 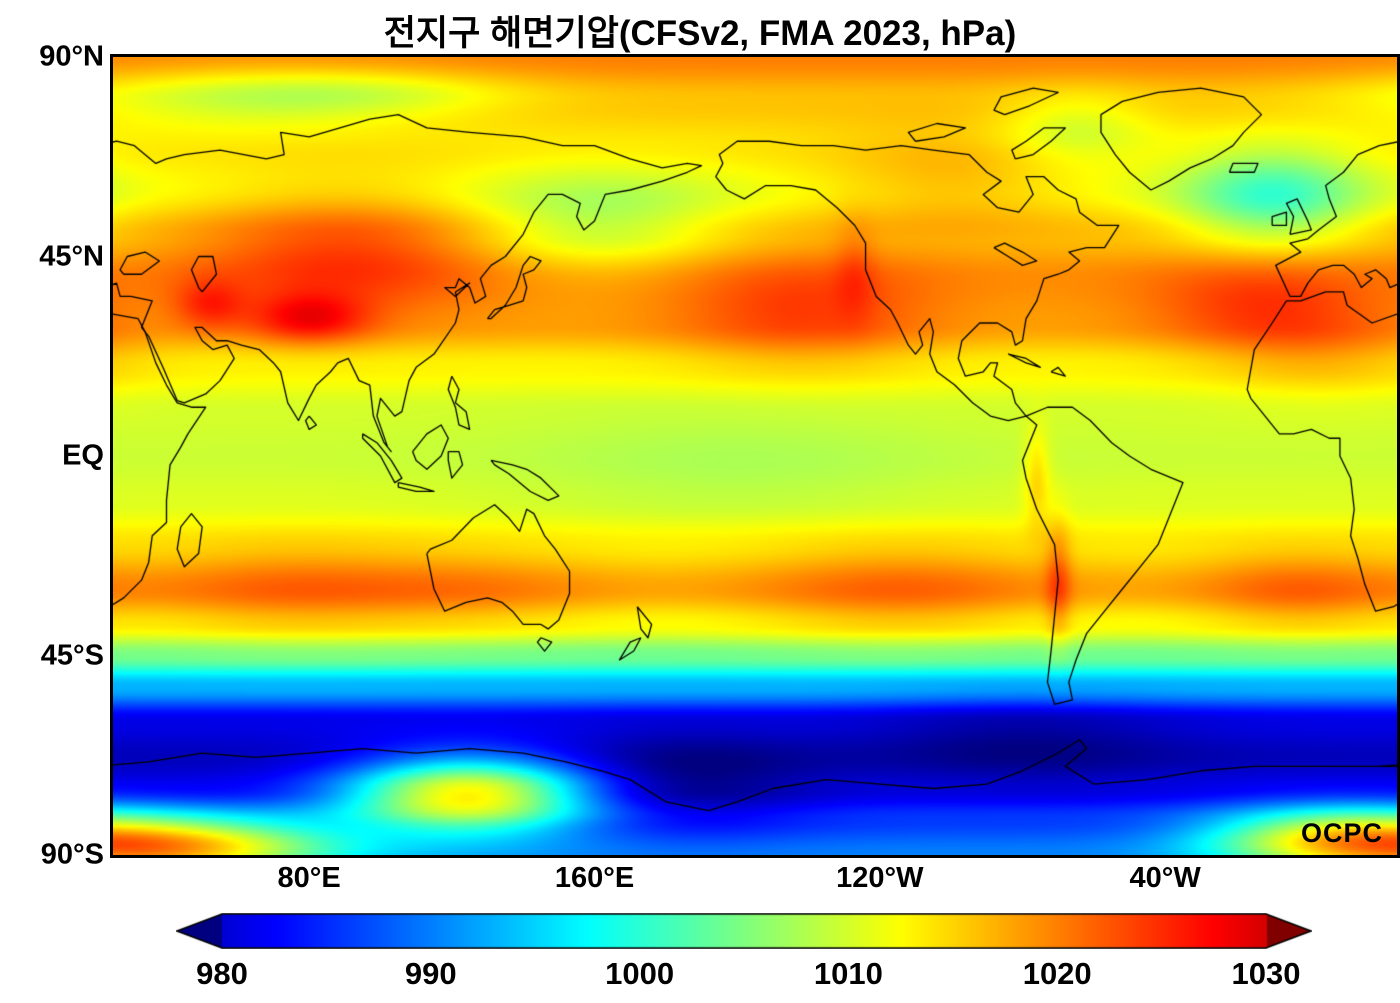 I want to click on x-tick-label-80e: 80°E, so click(x=309, y=878).